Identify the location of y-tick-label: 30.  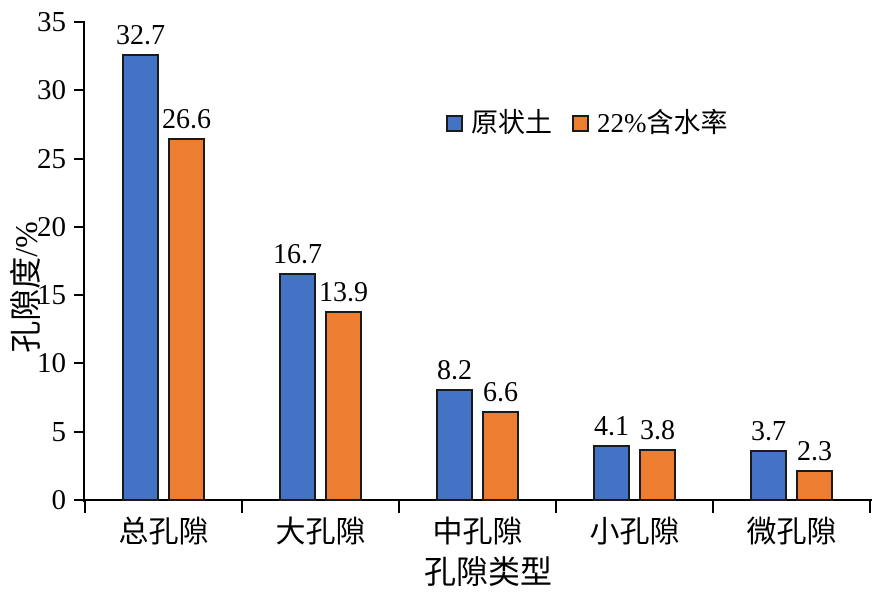
(51, 90).